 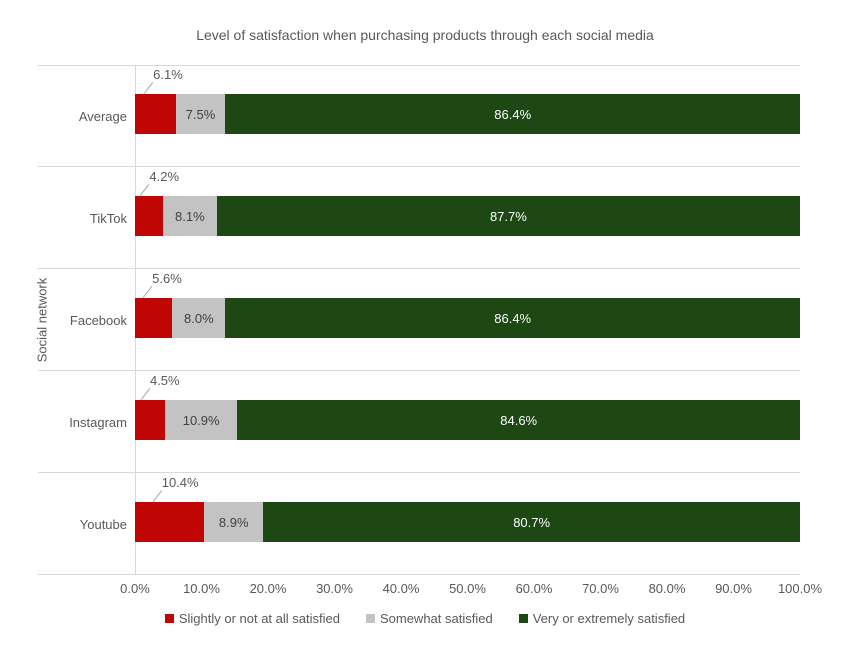 What do you see at coordinates (401, 588) in the screenshot?
I see `x-tick-label: 40.0%` at bounding box center [401, 588].